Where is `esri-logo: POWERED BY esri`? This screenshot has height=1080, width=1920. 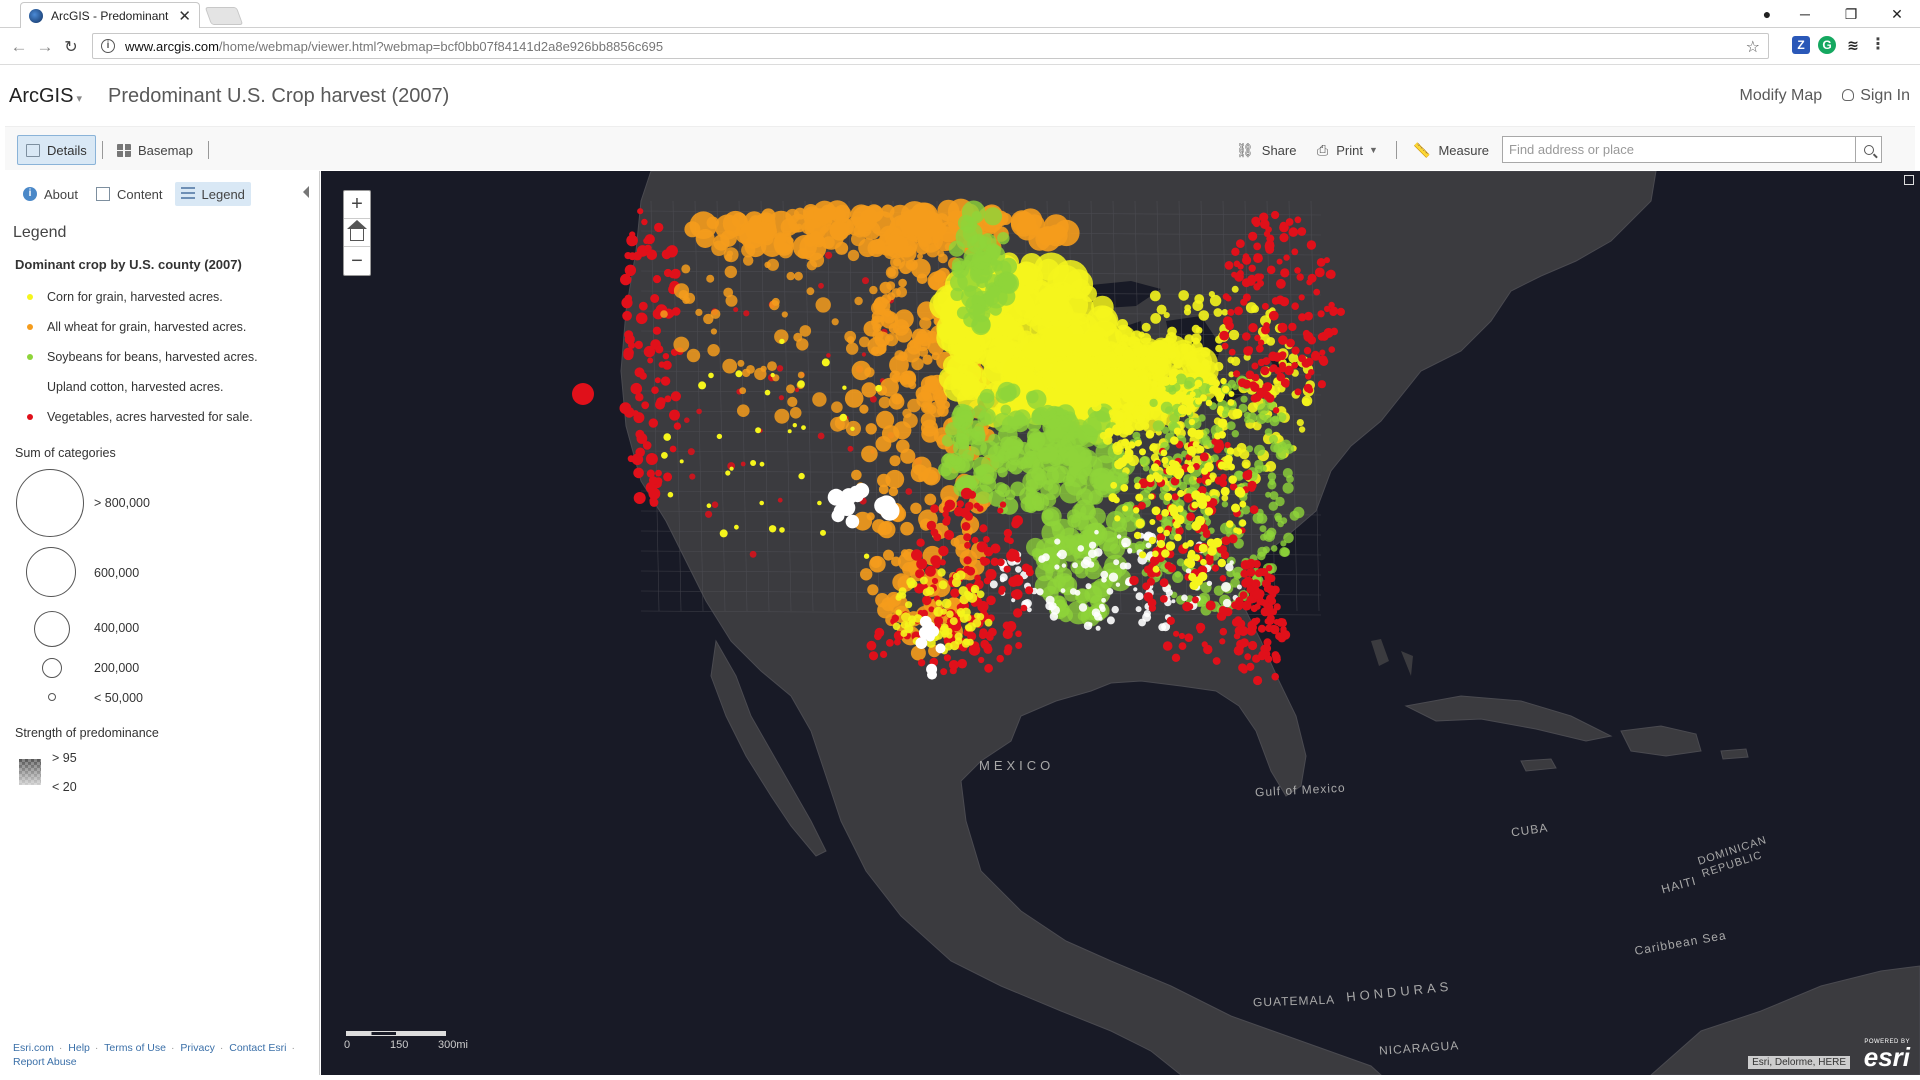 esri-logo: POWERED BY esri is located at coordinates (1887, 1054).